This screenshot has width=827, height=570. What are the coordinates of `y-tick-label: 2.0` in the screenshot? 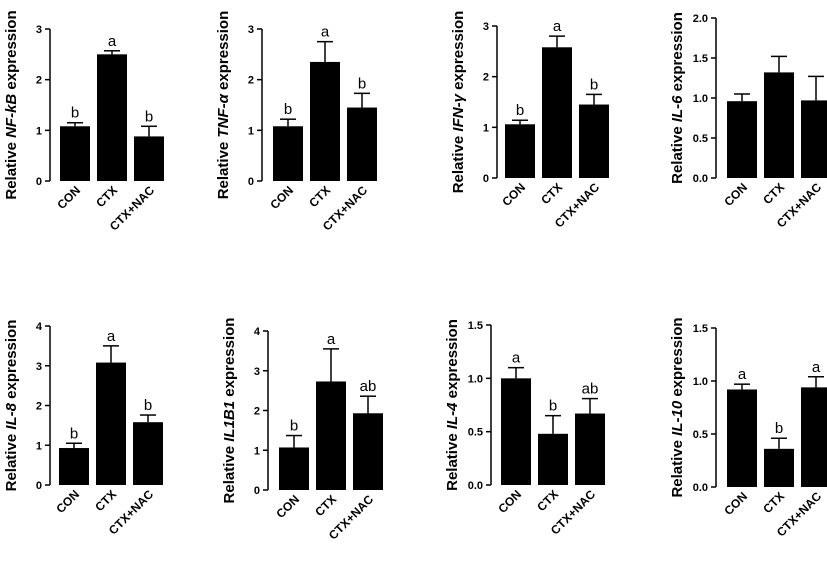 It's located at (700, 19).